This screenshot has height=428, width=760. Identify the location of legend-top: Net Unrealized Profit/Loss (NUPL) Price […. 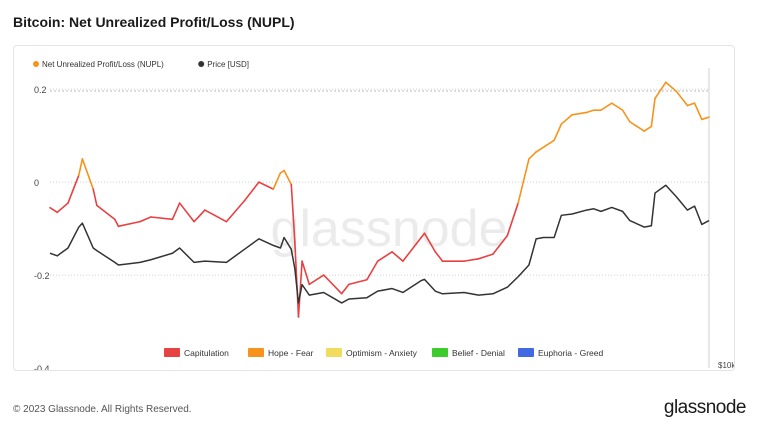
(141, 64).